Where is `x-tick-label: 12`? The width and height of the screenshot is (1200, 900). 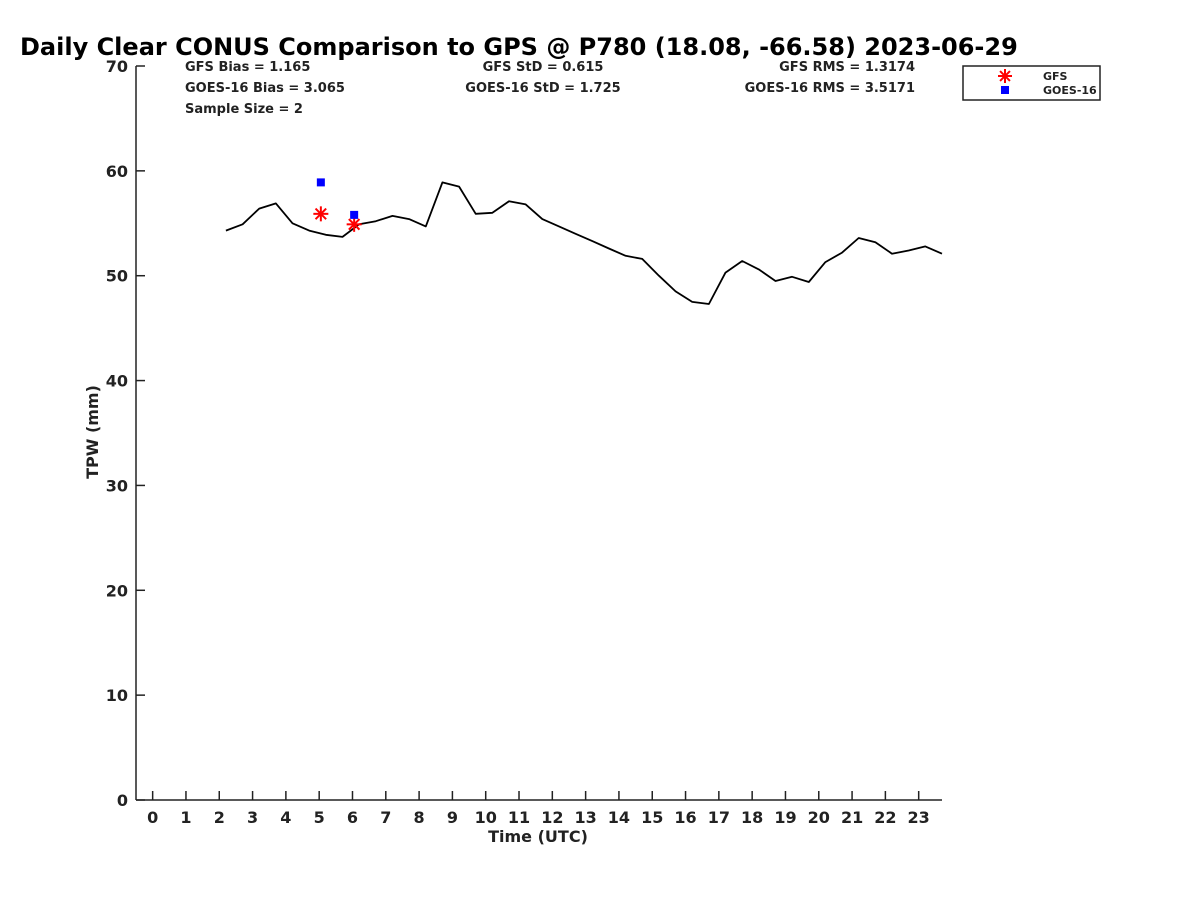
x-tick-label: 12 is located at coordinates (552, 817).